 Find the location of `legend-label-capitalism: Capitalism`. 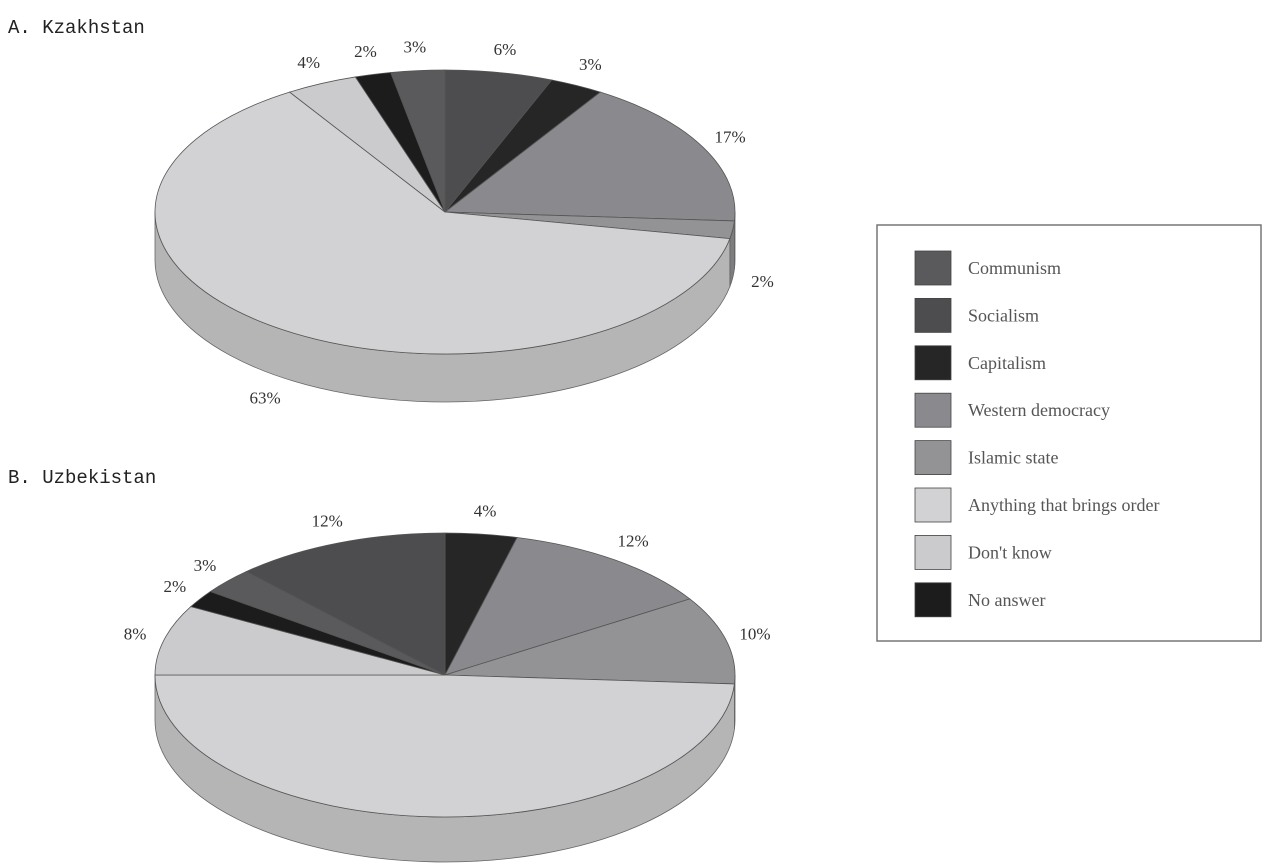

legend-label-capitalism: Capitalism is located at coordinates (1007, 363).